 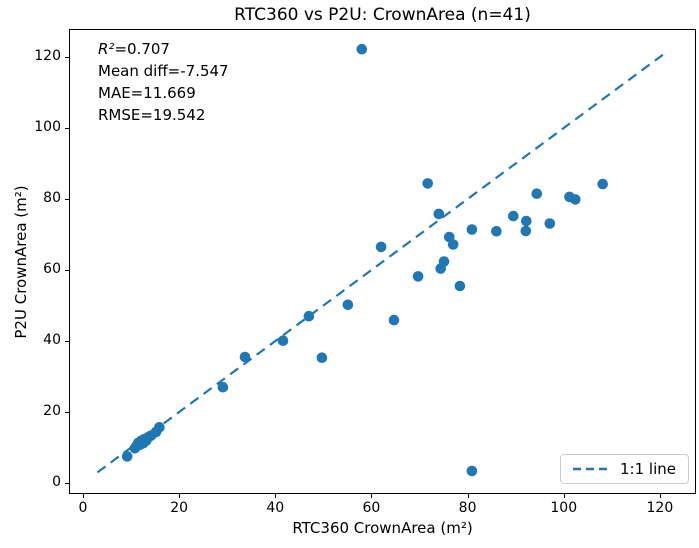 What do you see at coordinates (56, 482) in the screenshot?
I see `y-tick-label: 0` at bounding box center [56, 482].